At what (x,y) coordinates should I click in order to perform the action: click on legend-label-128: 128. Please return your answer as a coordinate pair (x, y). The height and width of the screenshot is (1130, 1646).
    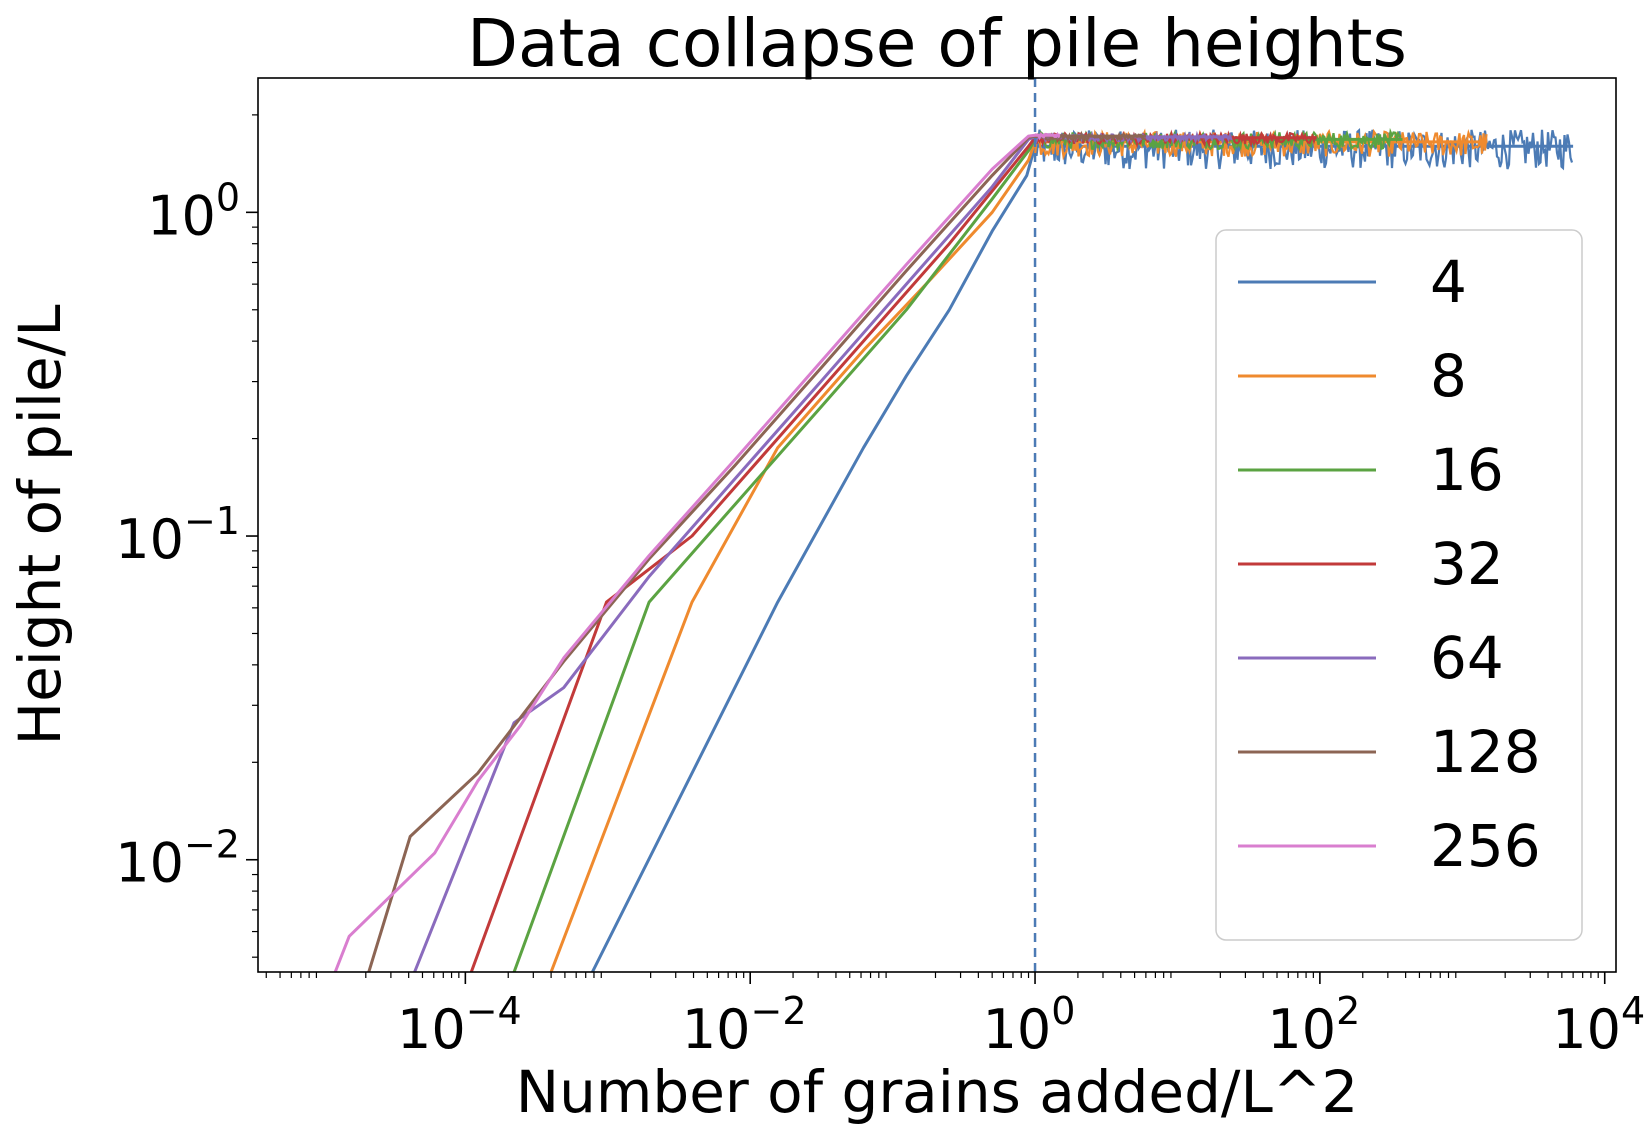
    Looking at the image, I should click on (1485, 752).